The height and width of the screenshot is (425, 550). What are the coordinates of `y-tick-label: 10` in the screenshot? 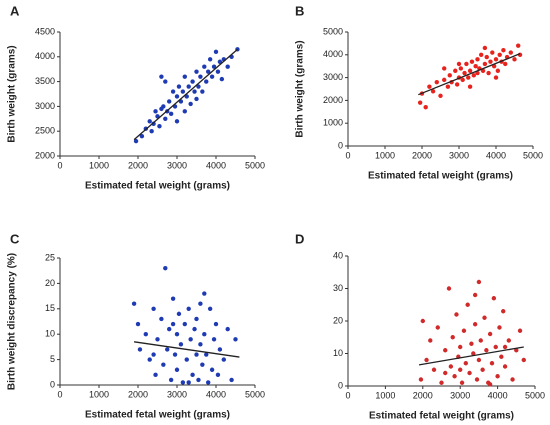 It's located at (338, 353).